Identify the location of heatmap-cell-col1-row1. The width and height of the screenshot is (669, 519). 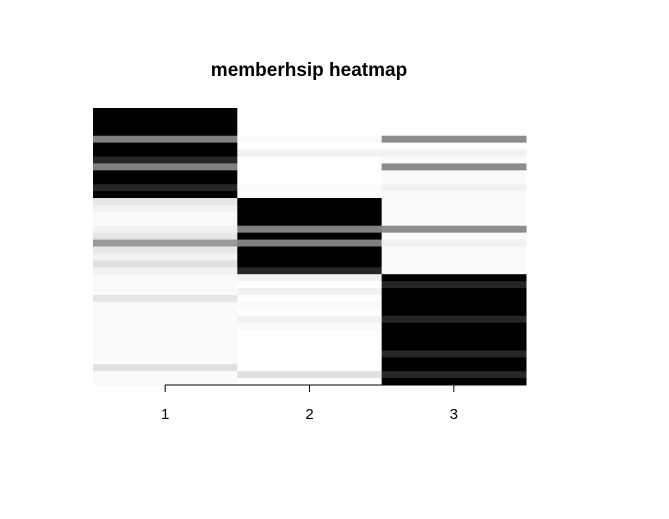
(165, 112).